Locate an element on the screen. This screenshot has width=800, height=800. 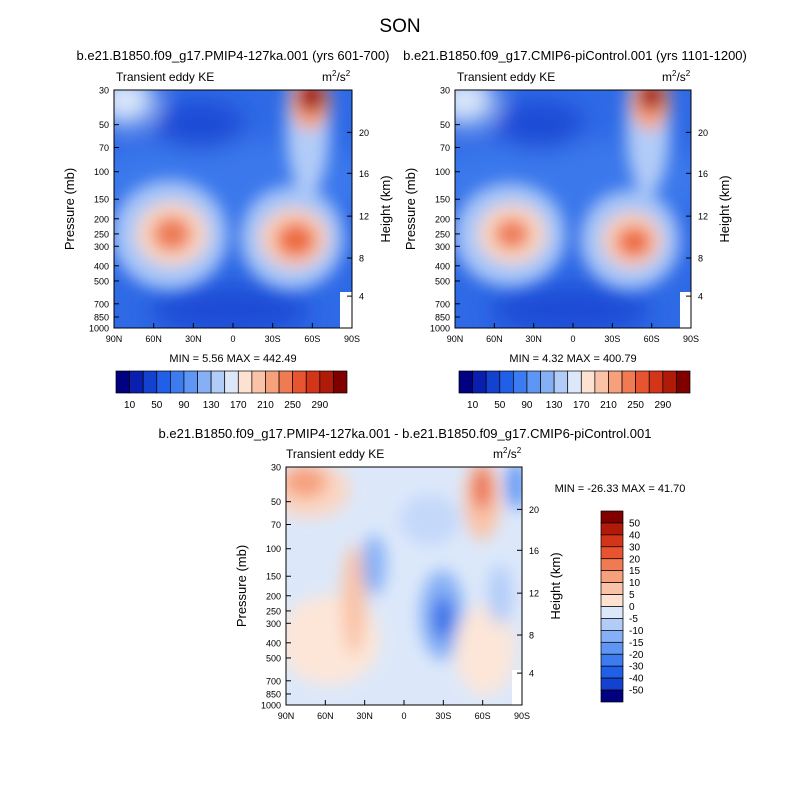
colorbar-top-right: 10 50 90 130 170 210 250 290 is located at coordinates (574, 390).